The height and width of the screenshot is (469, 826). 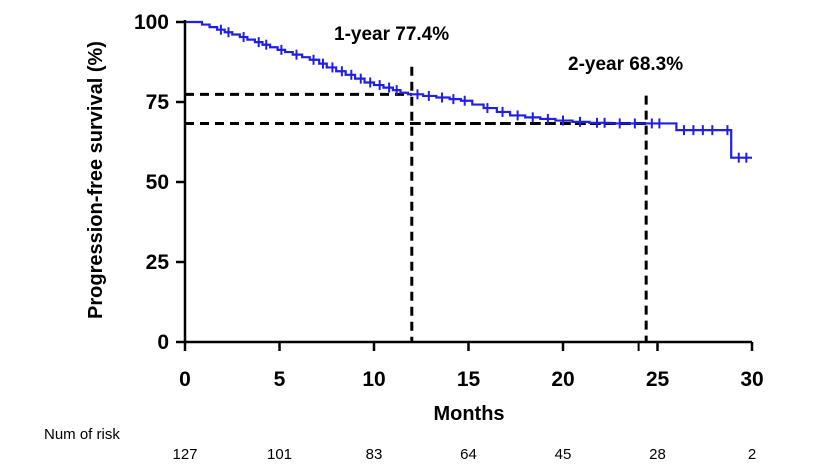 What do you see at coordinates (184, 454) in the screenshot?
I see `risk-table-value: 127` at bounding box center [184, 454].